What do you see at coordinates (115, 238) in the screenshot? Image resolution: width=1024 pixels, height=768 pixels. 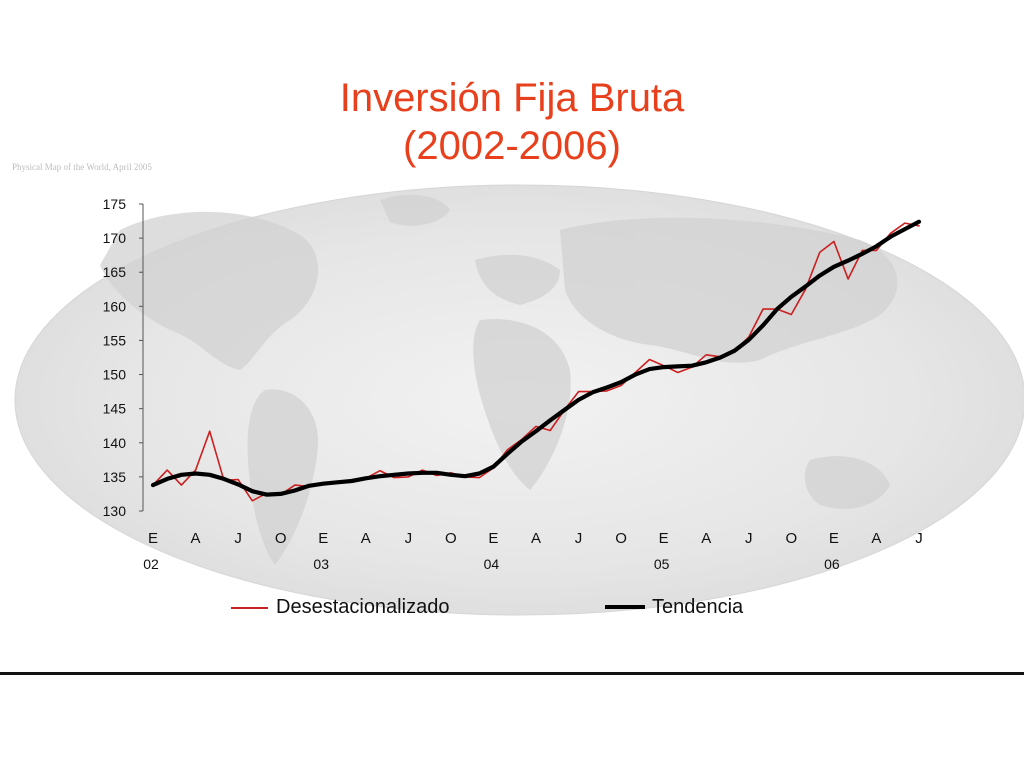 I see `y-tick-label: 170` at bounding box center [115, 238].